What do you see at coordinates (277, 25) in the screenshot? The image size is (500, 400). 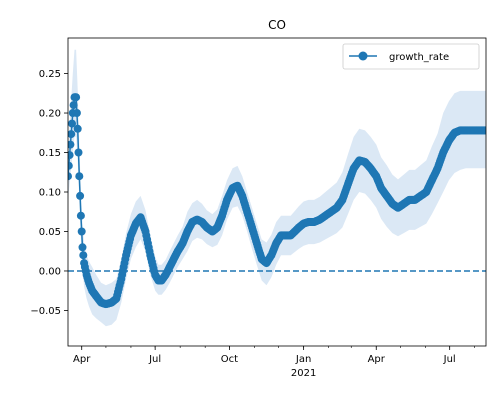 I see `chart-title: CO` at bounding box center [277, 25].